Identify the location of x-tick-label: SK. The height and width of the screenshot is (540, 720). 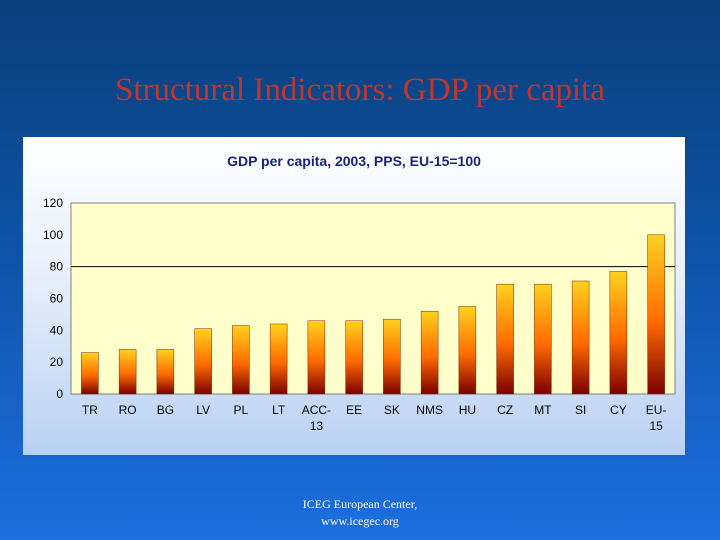
(392, 410).